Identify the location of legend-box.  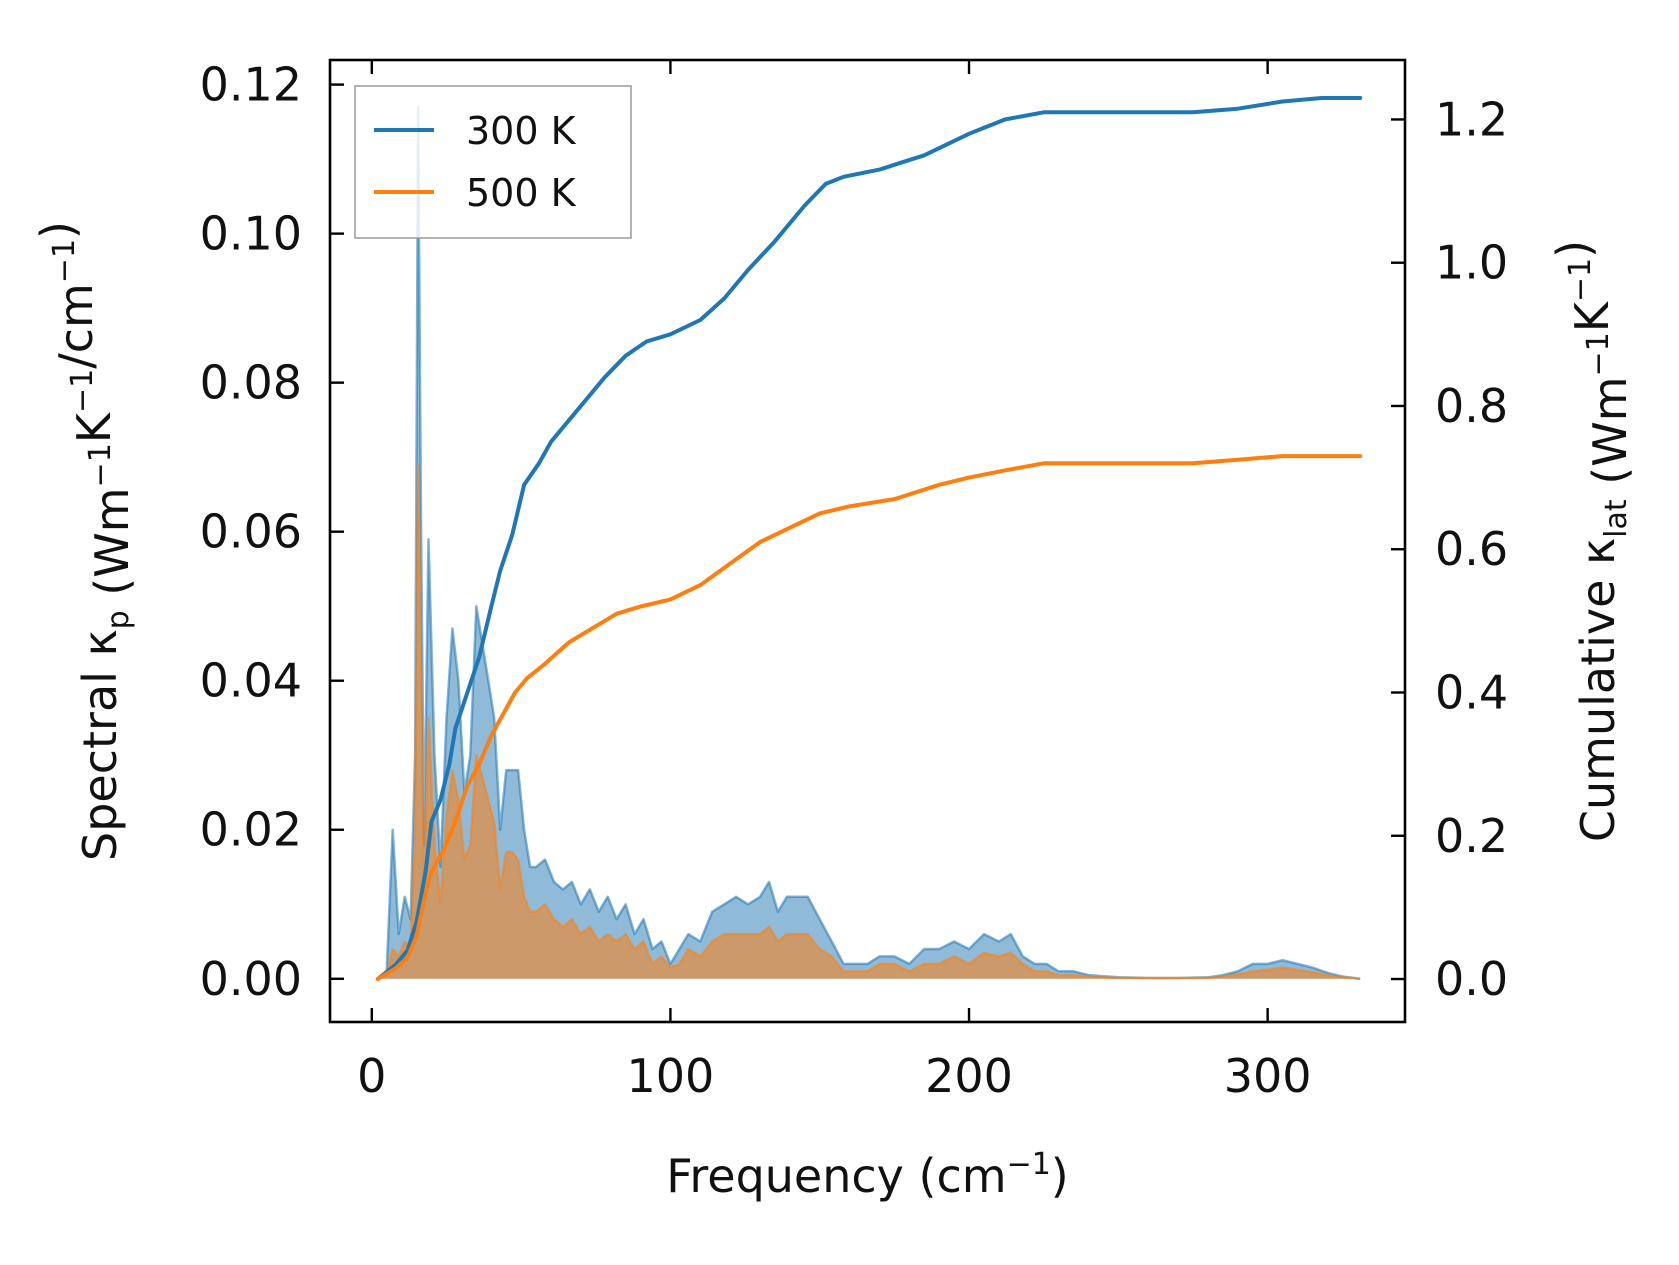
(493, 162).